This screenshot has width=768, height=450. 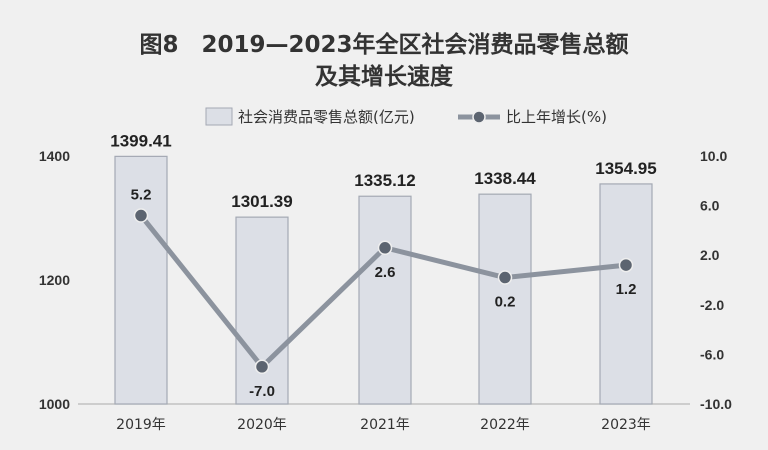 I want to click on y-left-tick-2: 1400, so click(x=54, y=156).